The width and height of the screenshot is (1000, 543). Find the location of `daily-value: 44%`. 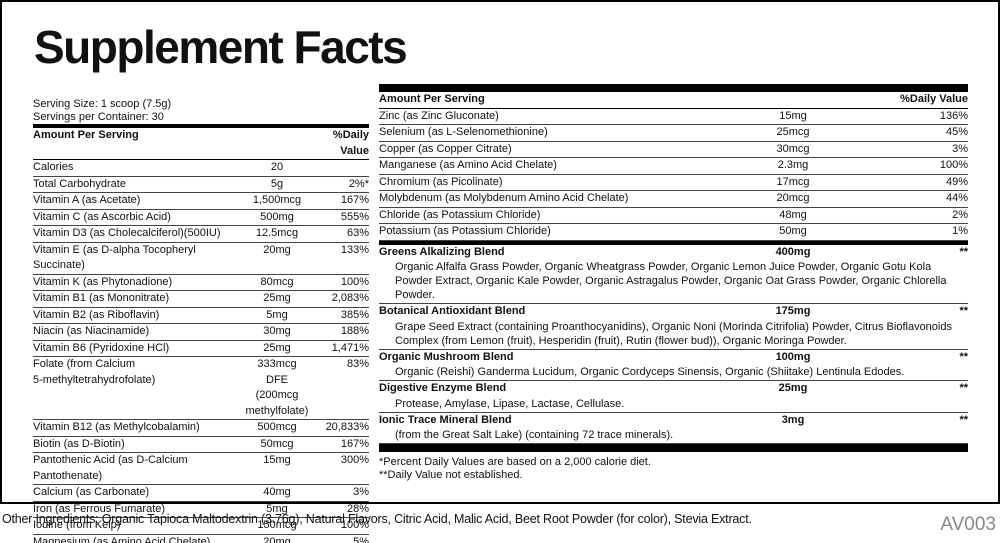

daily-value: 44% is located at coordinates (956, 198).